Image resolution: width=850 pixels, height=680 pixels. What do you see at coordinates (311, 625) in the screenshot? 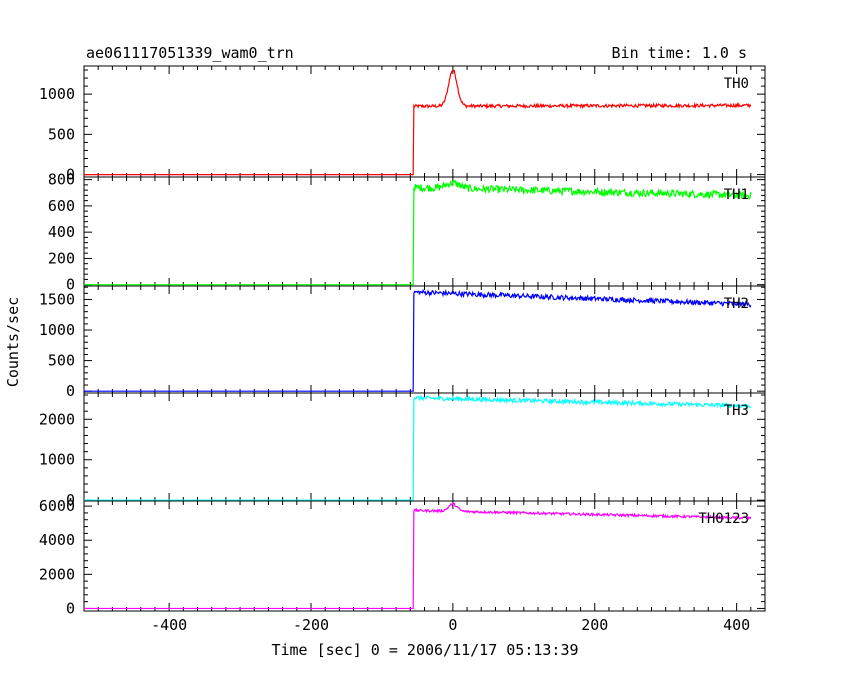
I see `x-tick-label: -200` at bounding box center [311, 625].